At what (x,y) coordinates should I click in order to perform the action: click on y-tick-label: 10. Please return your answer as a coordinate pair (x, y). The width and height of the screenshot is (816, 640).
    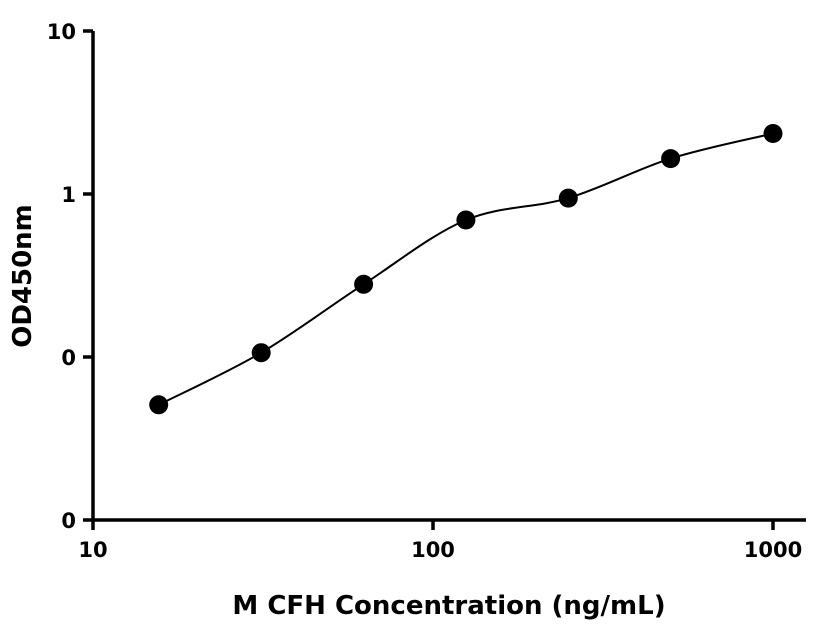
    Looking at the image, I should click on (61, 32).